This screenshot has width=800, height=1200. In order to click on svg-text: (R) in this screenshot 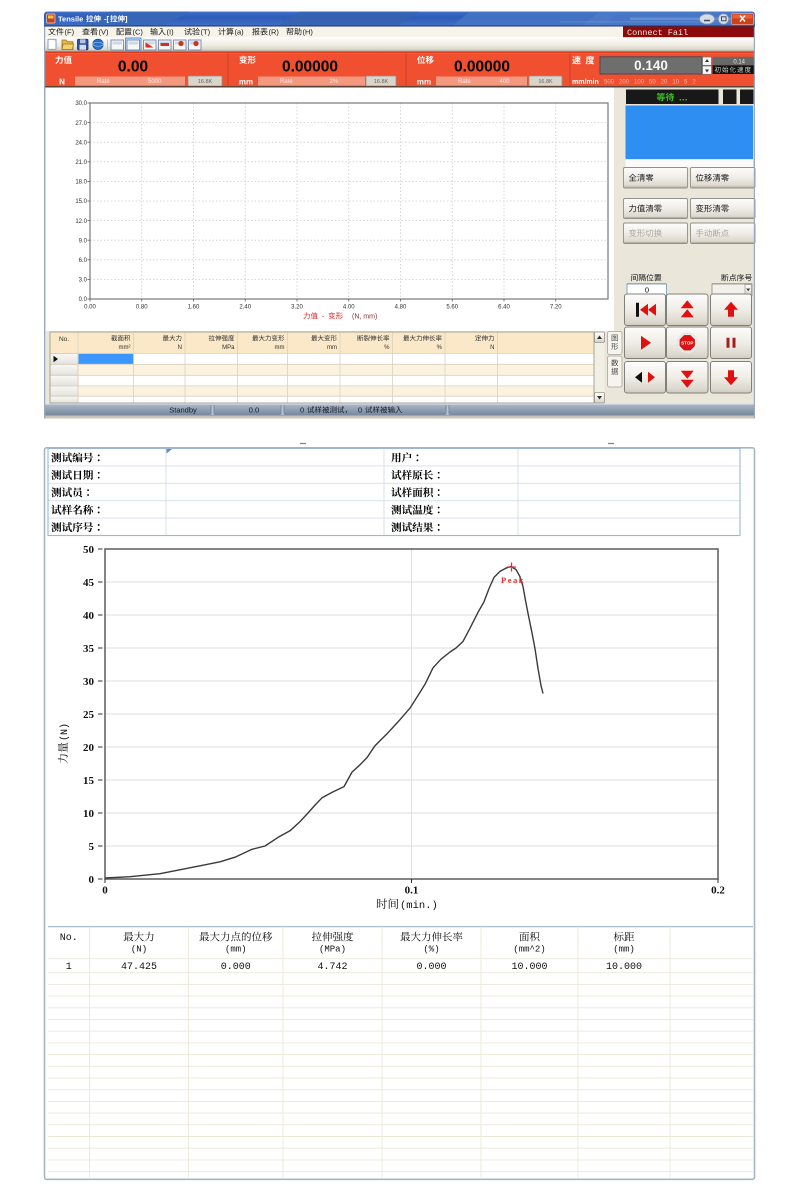, I will do `click(274, 32)`.